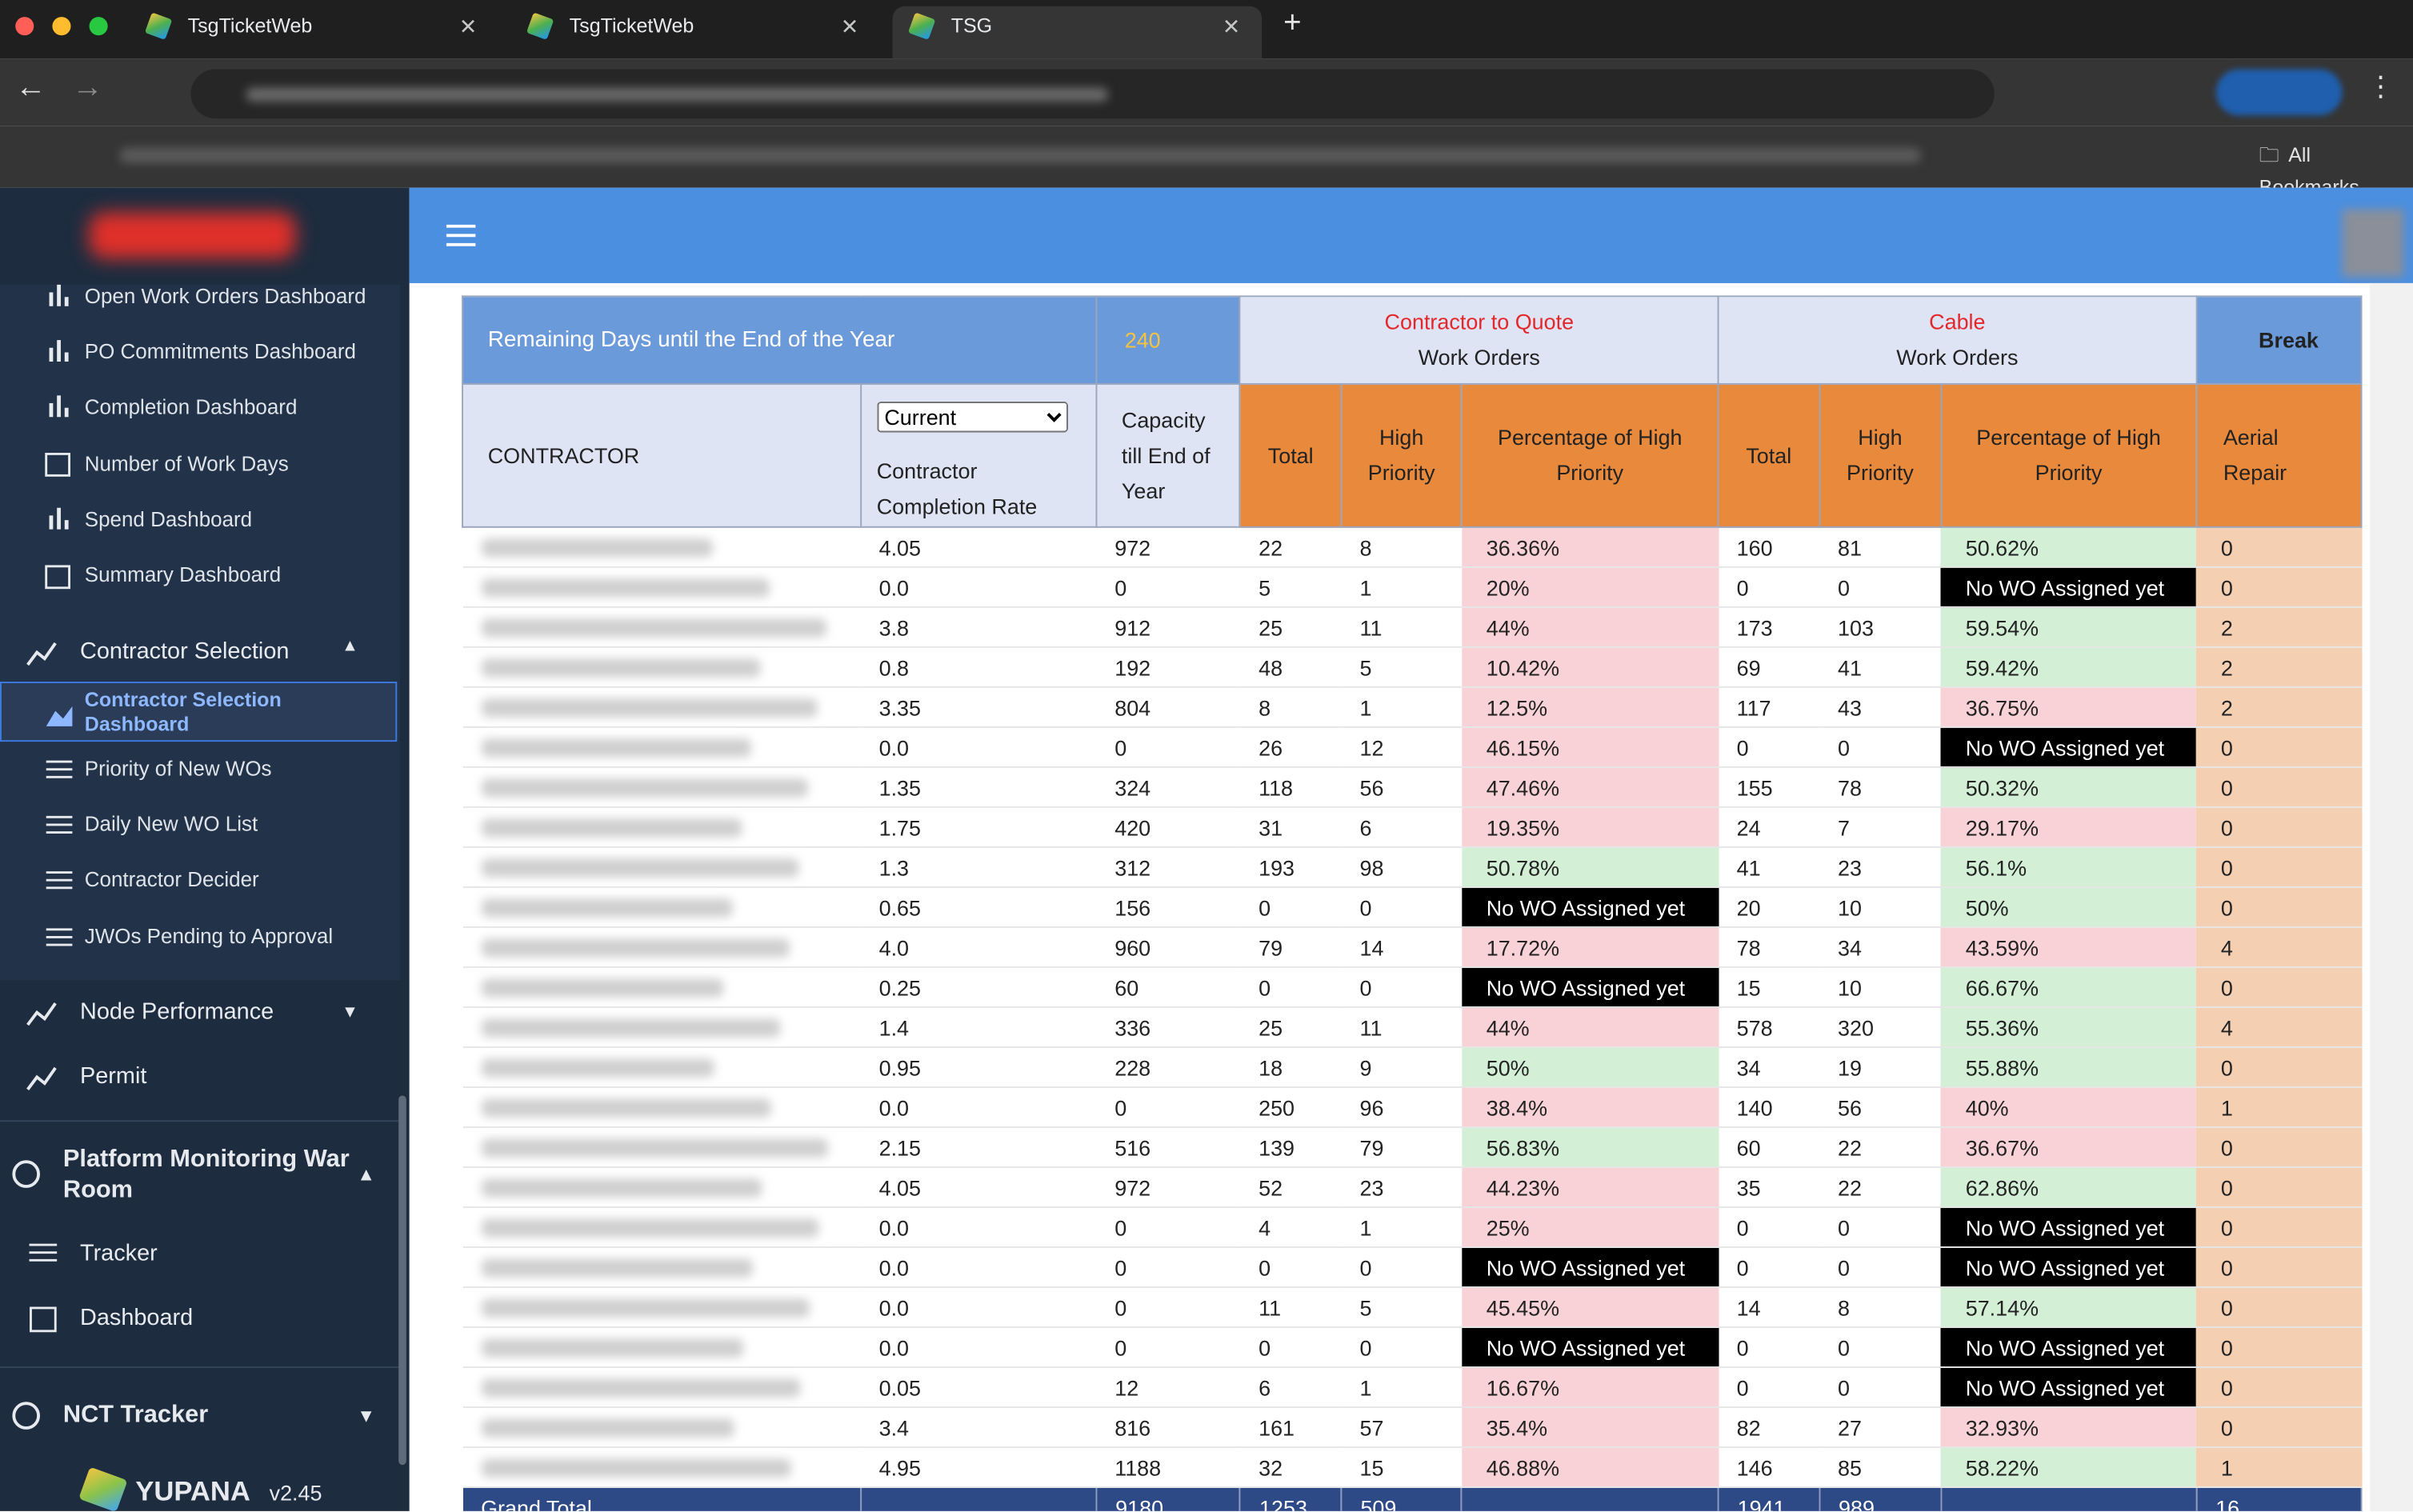 The width and height of the screenshot is (2413, 1512). Describe the element at coordinates (972, 416) in the screenshot. I see `rate-select: Current` at that location.